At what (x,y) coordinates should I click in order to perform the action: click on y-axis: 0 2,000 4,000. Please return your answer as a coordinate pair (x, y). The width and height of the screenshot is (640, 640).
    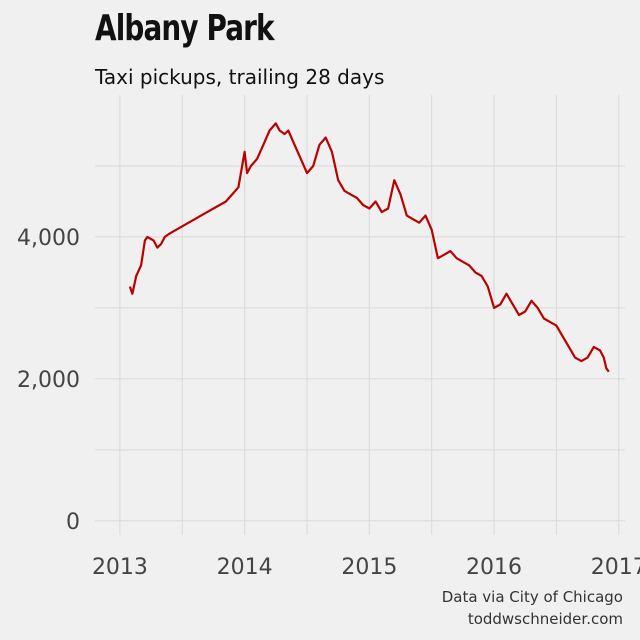
    Looking at the image, I should click on (48, 380).